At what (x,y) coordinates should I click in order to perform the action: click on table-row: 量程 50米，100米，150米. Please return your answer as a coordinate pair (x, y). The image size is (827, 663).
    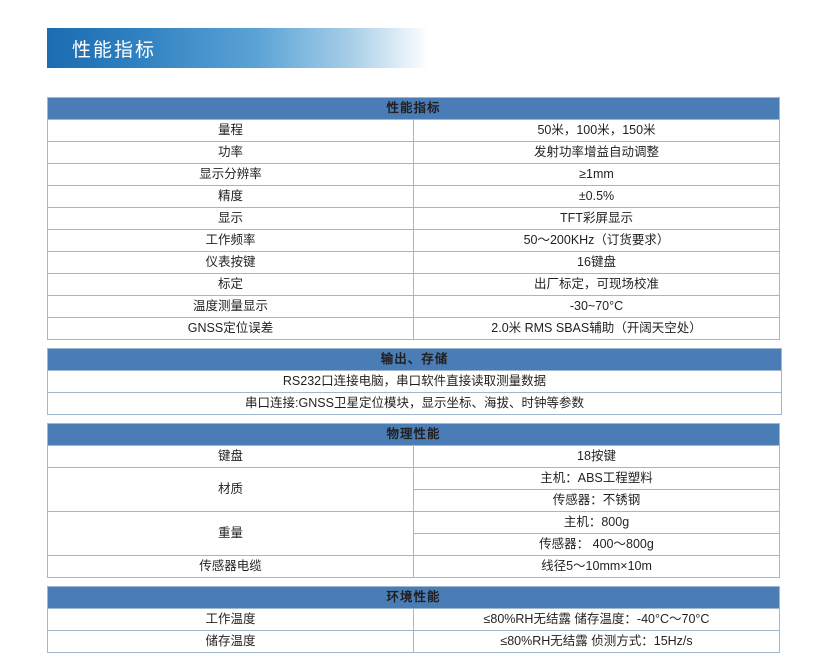
    Looking at the image, I should click on (413, 130).